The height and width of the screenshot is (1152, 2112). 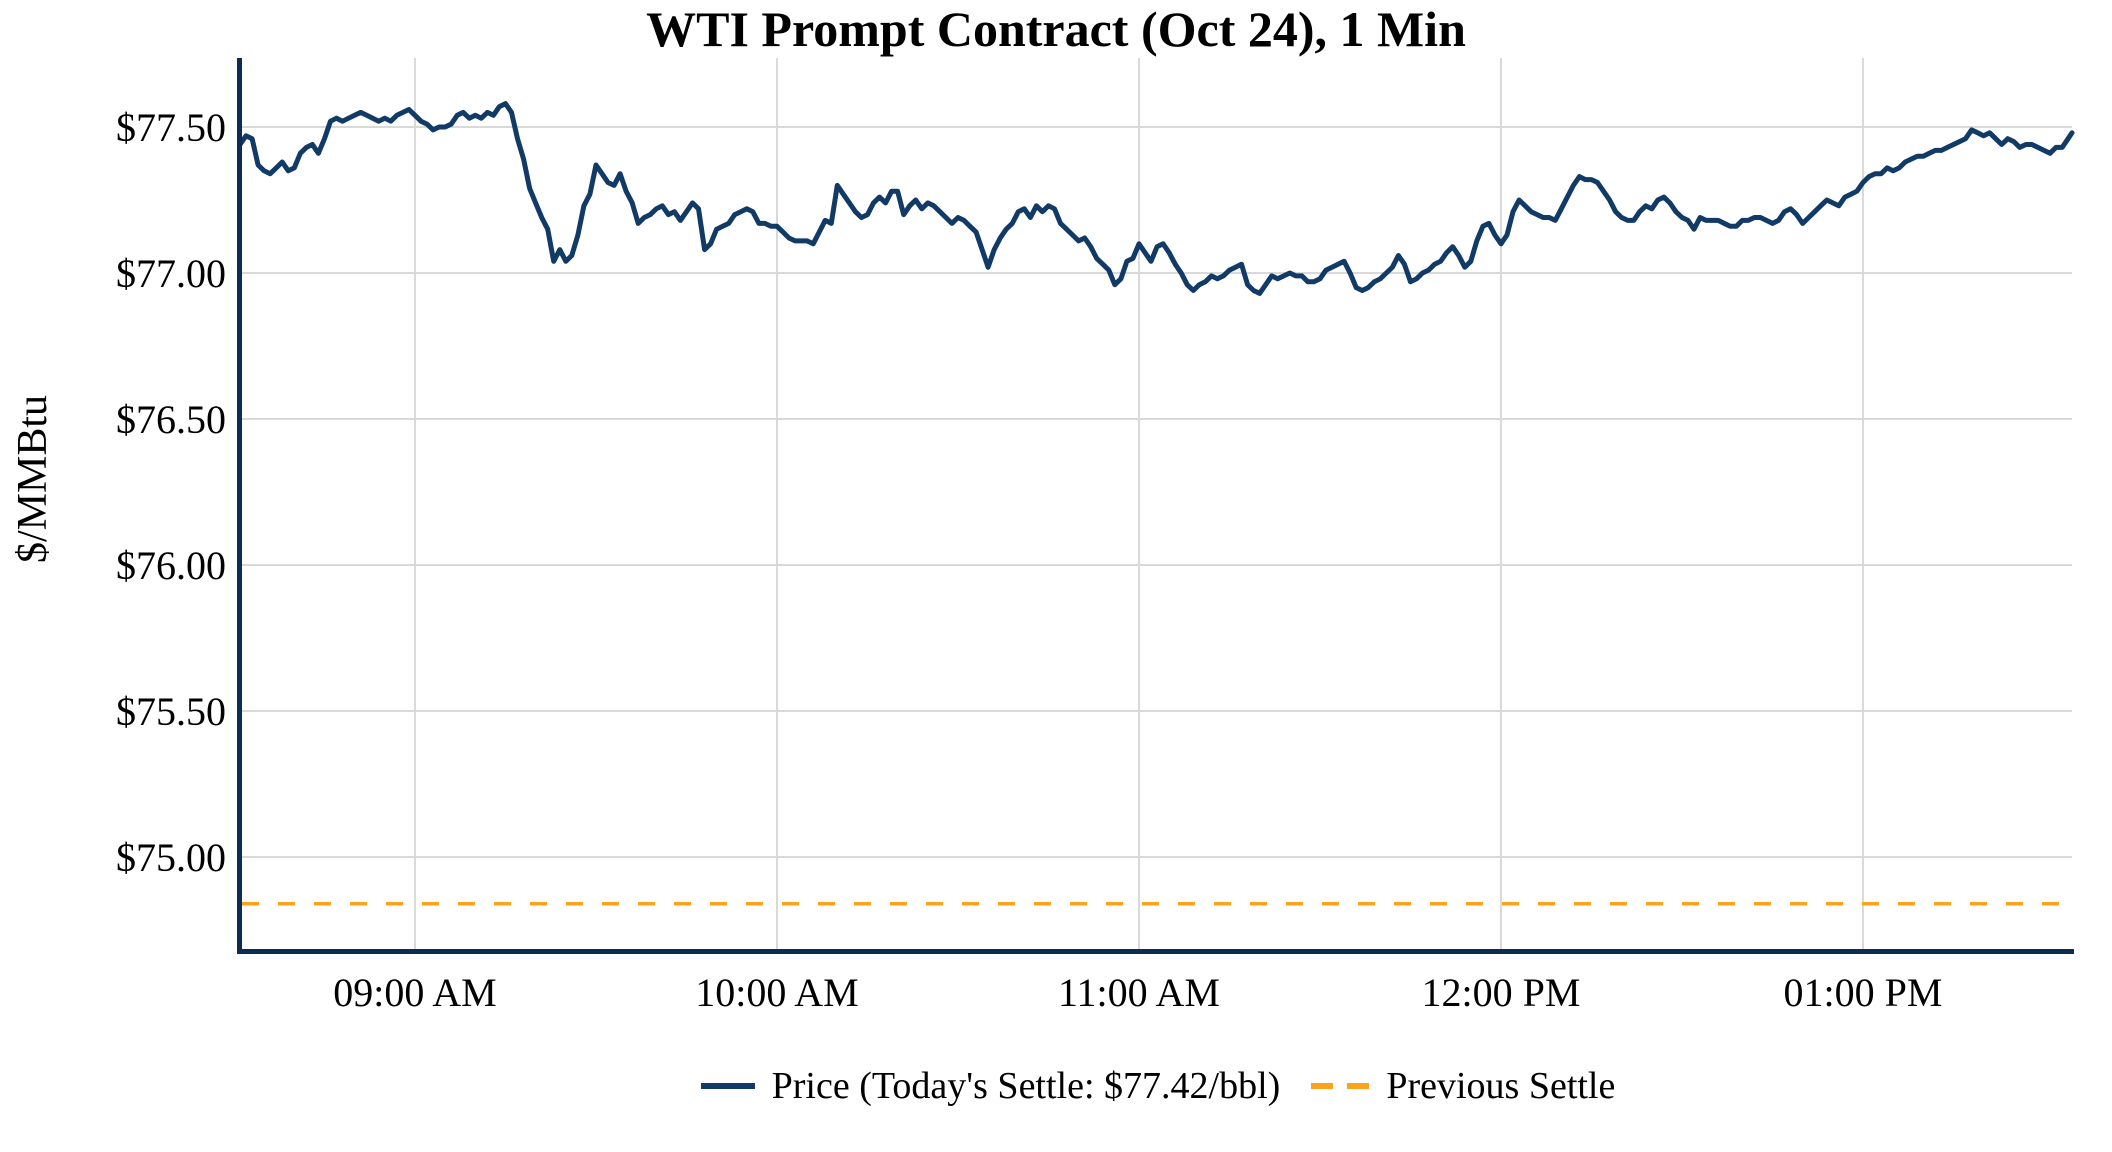 What do you see at coordinates (727, 1086) in the screenshot?
I see `price-line-legend-swatch` at bounding box center [727, 1086].